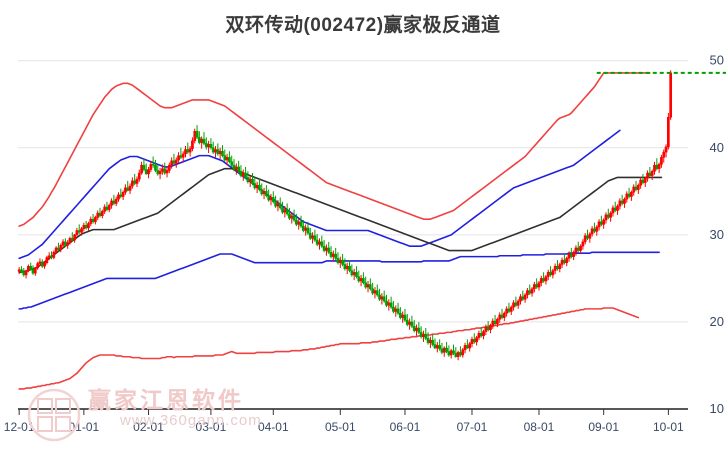  Describe the element at coordinates (340, 427) in the screenshot. I see `x-axis-tick-label: 05-01` at that location.